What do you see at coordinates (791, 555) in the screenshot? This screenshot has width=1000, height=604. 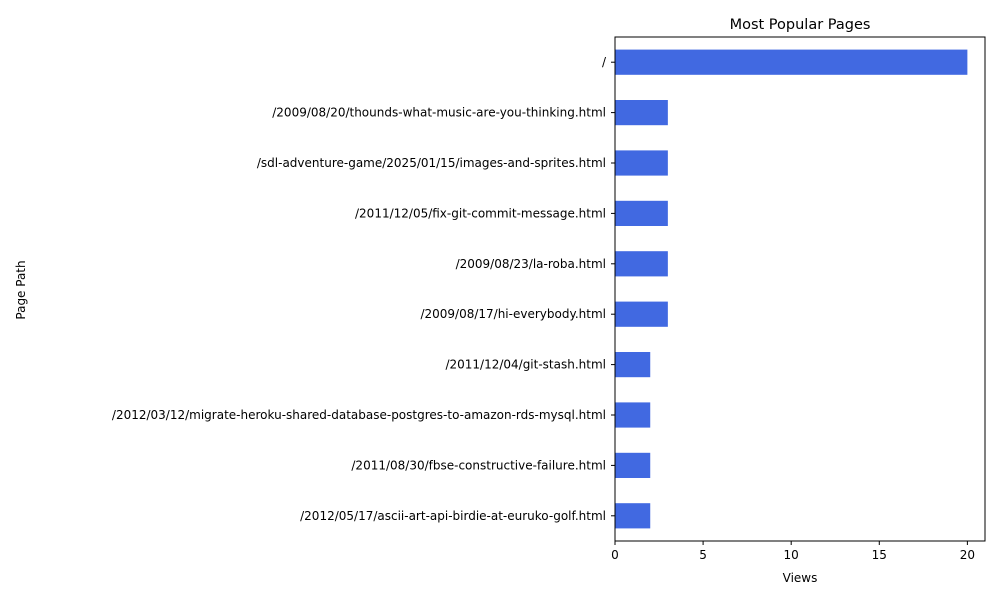 I see `x-tick-label: 10` at bounding box center [791, 555].